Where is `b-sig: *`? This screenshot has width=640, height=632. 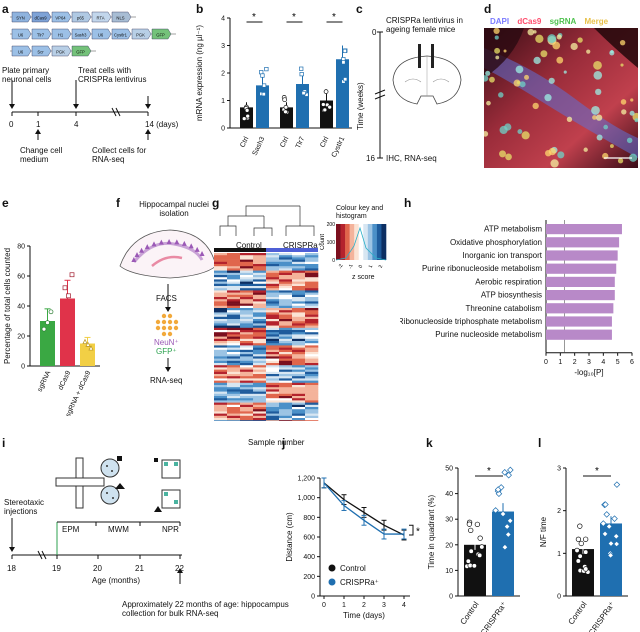 b-sig: * is located at coordinates (294, 17).